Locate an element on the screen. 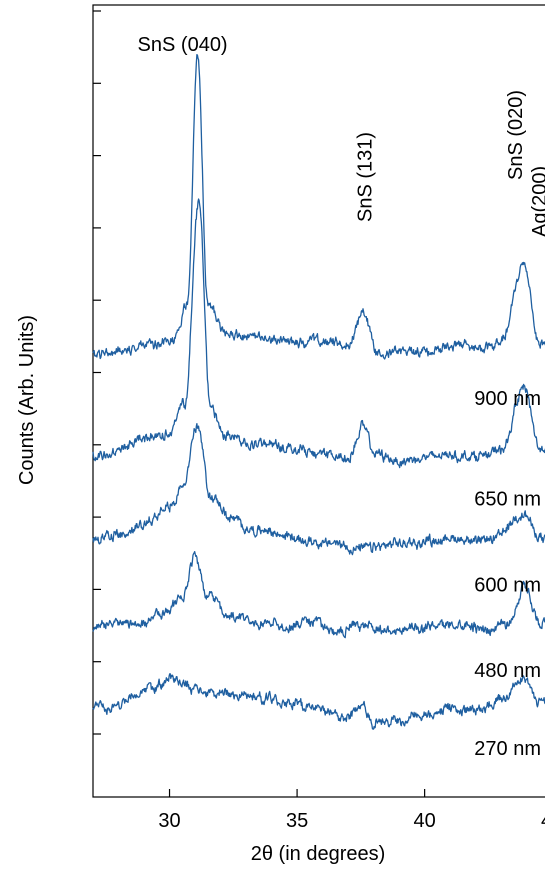 Image resolution: width=545 pixels, height=873 pixels. x-tick-label: 40 is located at coordinates (425, 821).